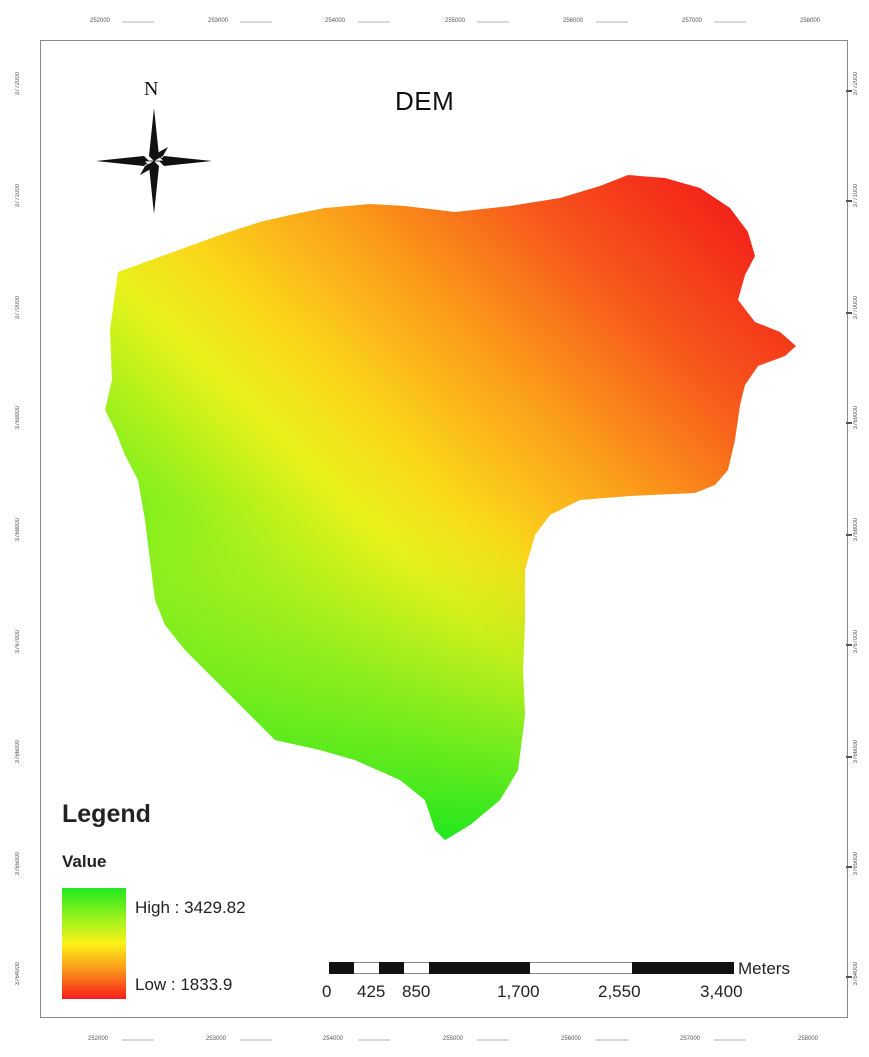 This screenshot has height=1057, width=869. I want to click on map-title: DEM, so click(425, 101).